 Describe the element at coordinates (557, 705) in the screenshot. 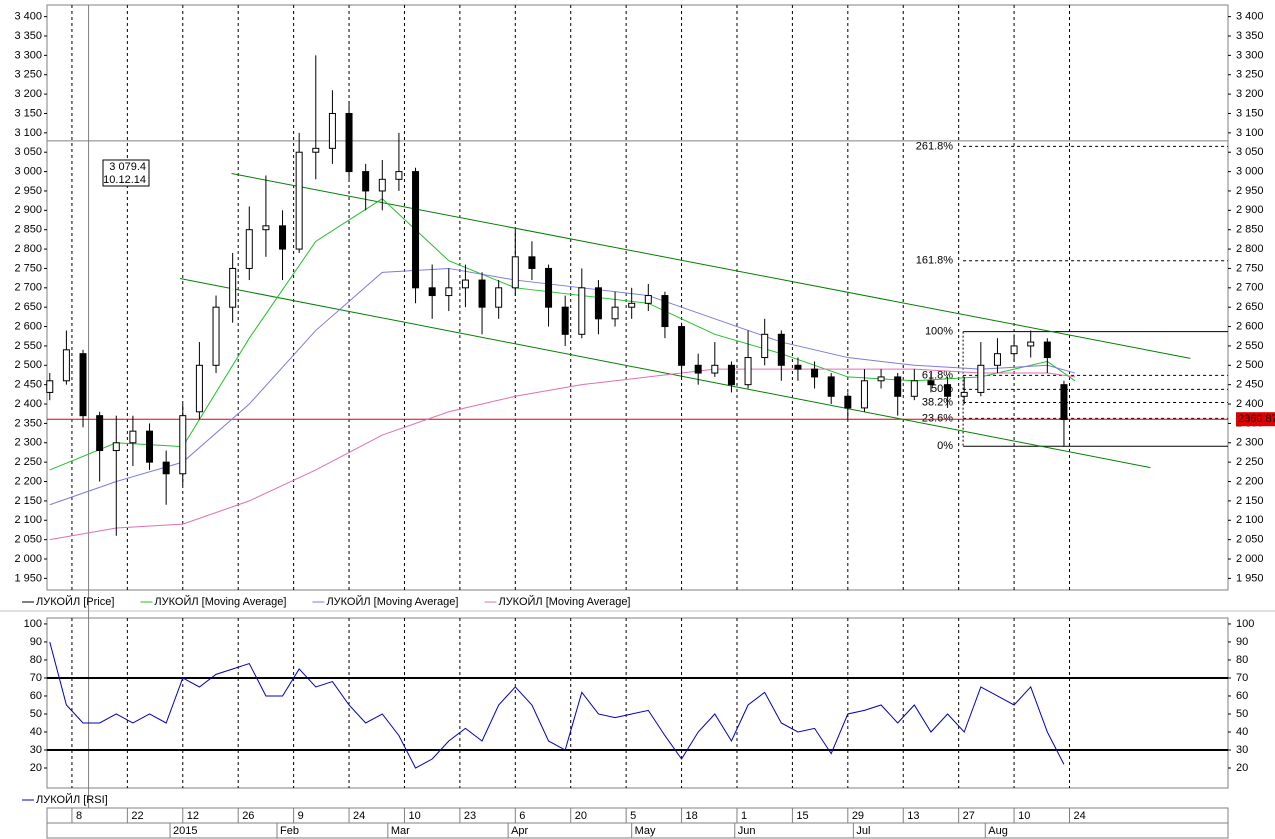

I see `rsi-line` at that location.